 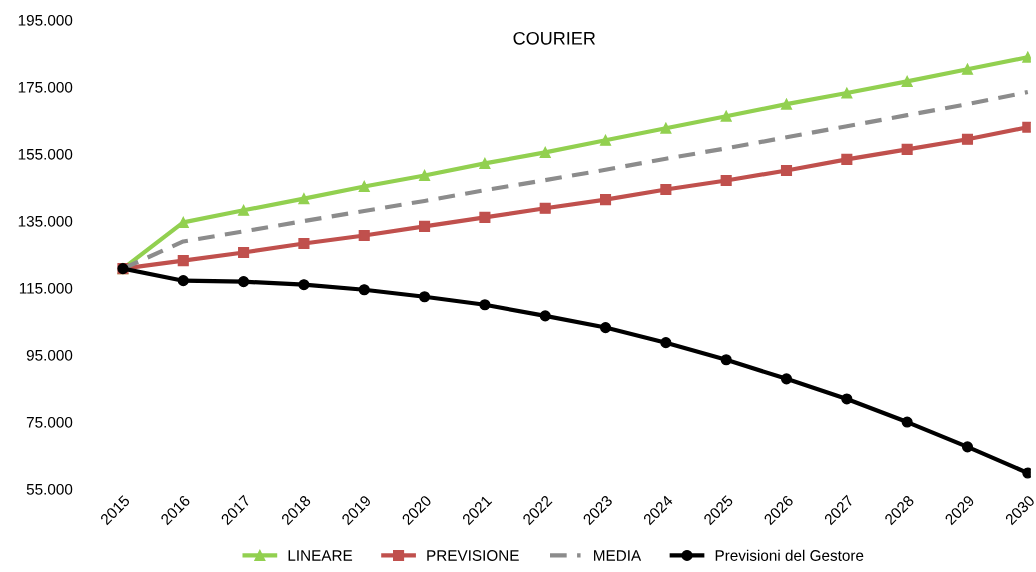 I want to click on legend-label: LINEARE, so click(x=320, y=555).